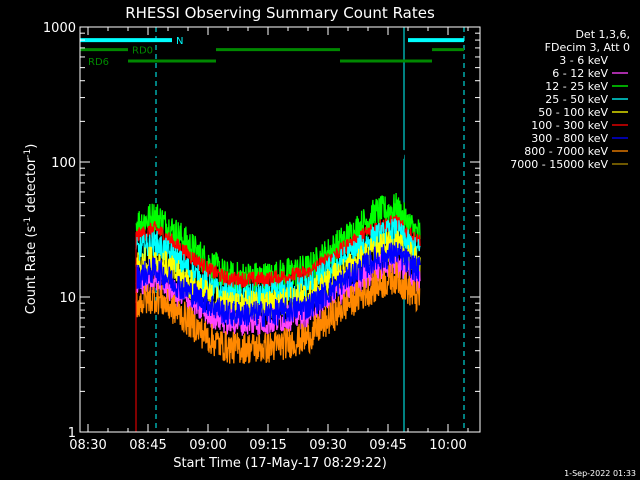 This screenshot has height=480, width=640. Describe the element at coordinates (576, 99) in the screenshot. I see `legend-label-25-50: 25 - 50 keV` at that location.